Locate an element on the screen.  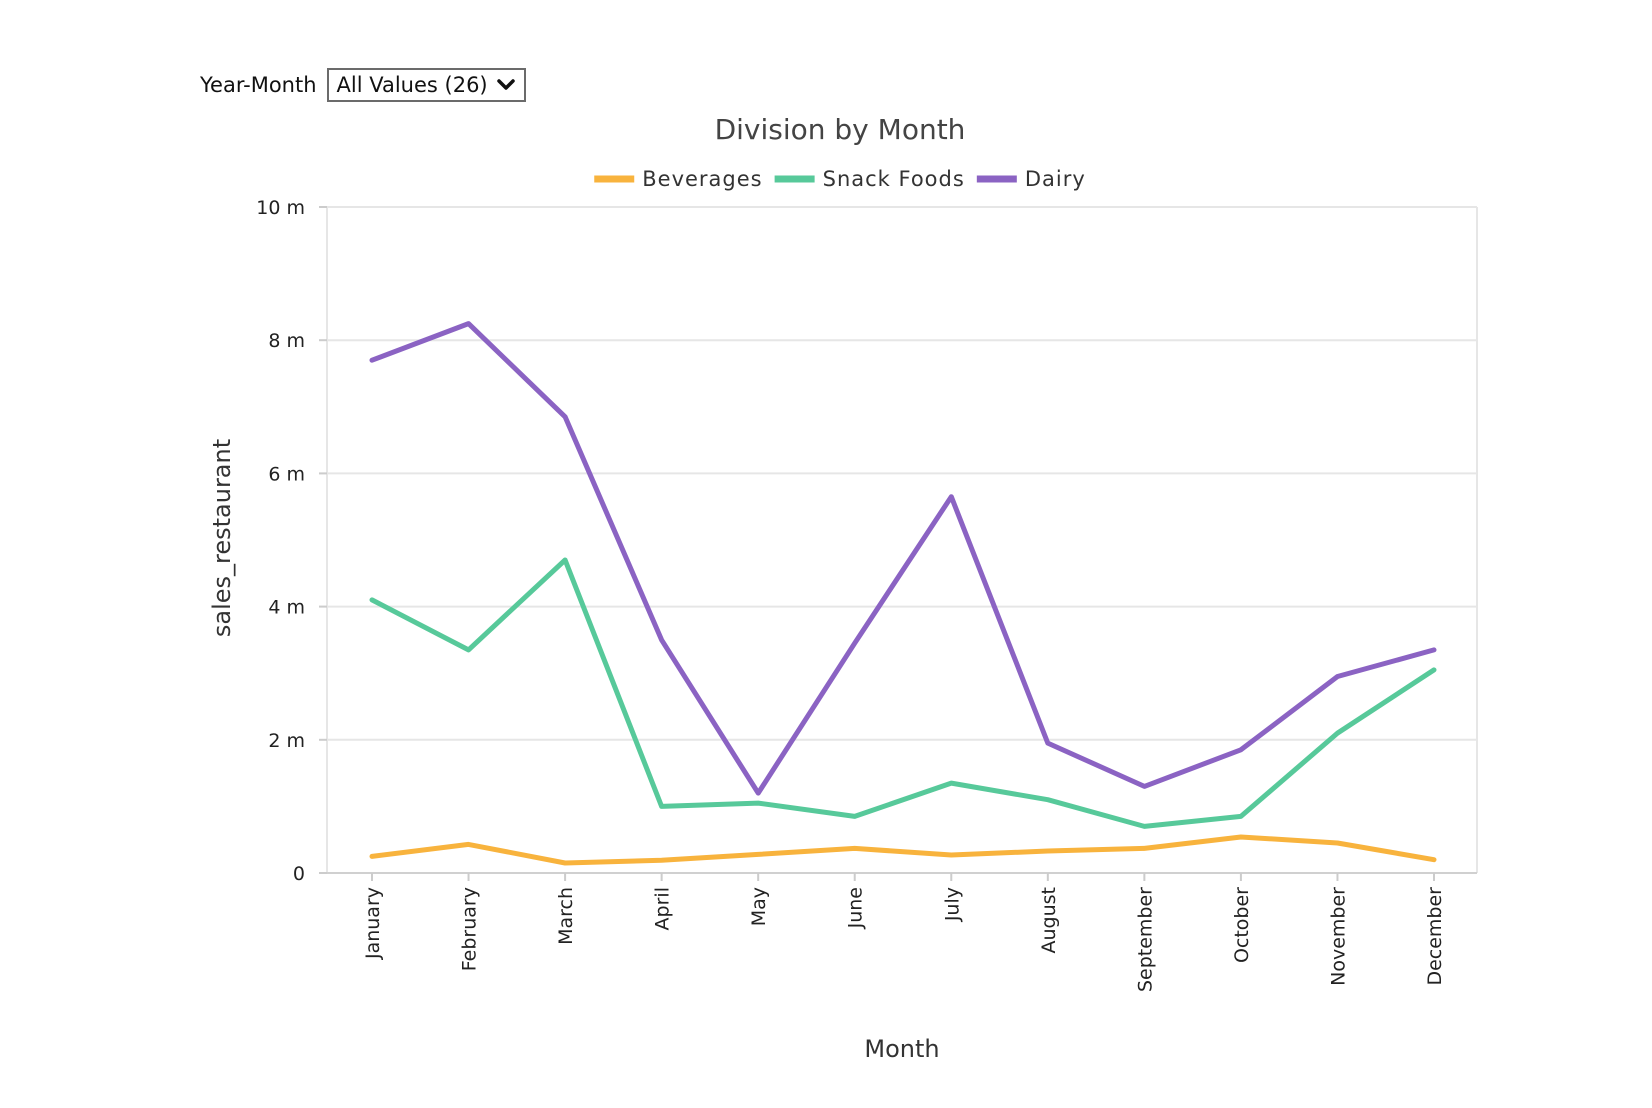
x-tick-label: September is located at coordinates (1145, 939).